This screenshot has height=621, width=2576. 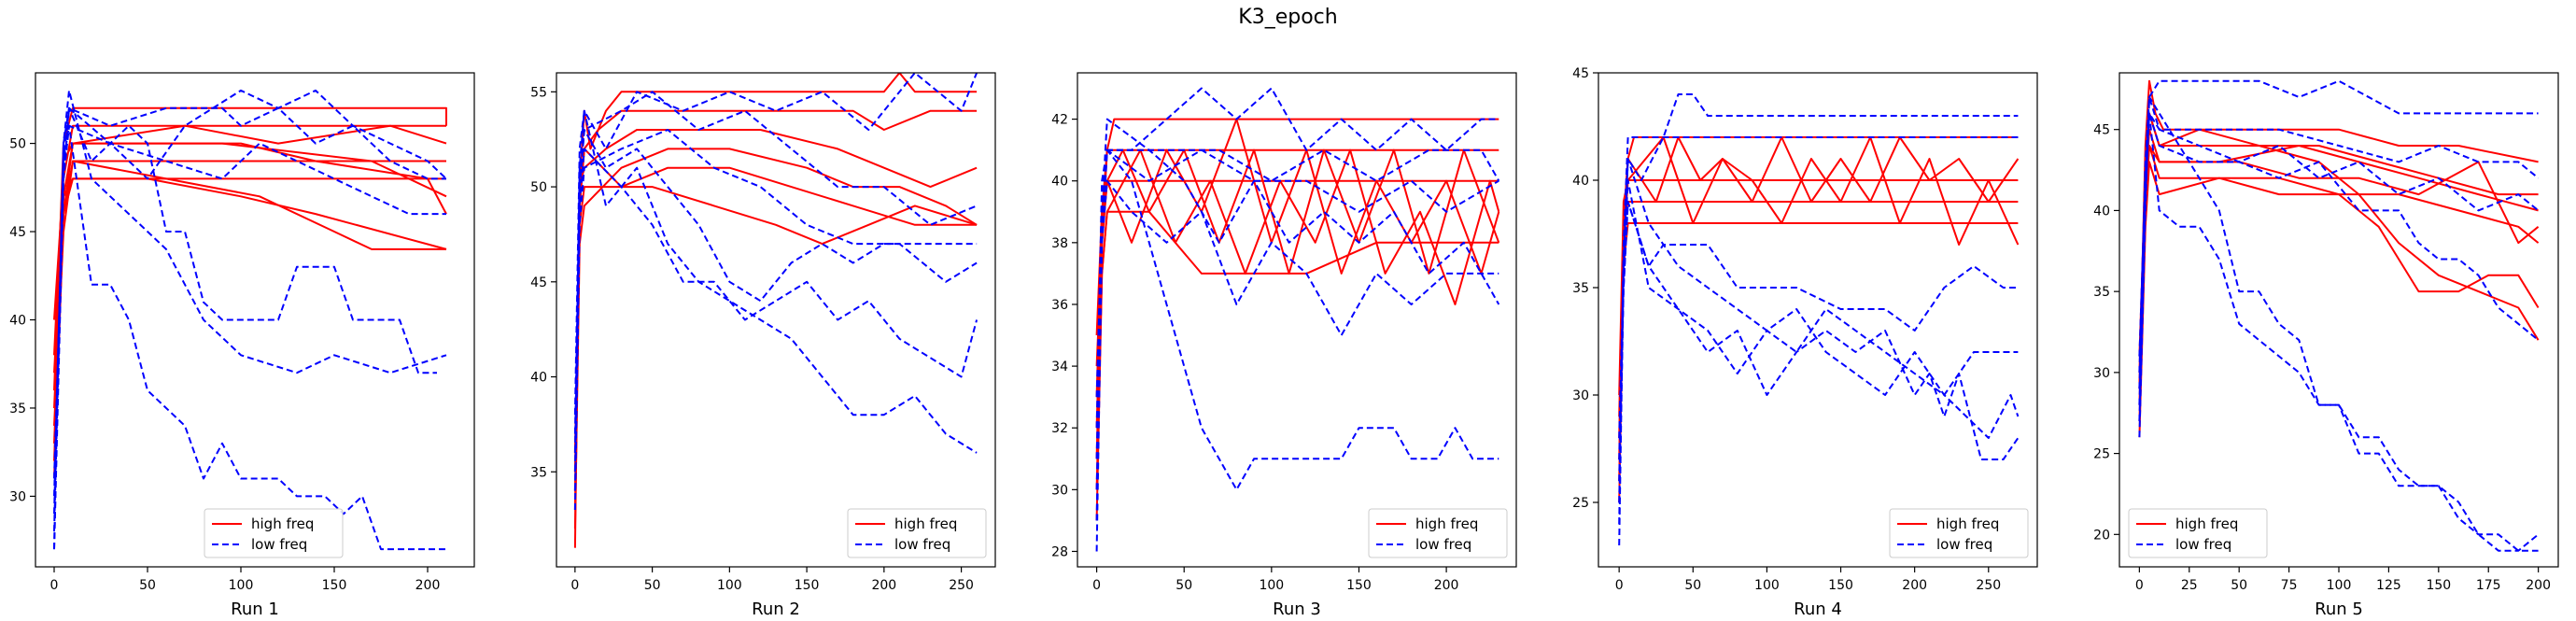 What do you see at coordinates (538, 93) in the screenshot?
I see `y-tick-label: 55` at bounding box center [538, 93].